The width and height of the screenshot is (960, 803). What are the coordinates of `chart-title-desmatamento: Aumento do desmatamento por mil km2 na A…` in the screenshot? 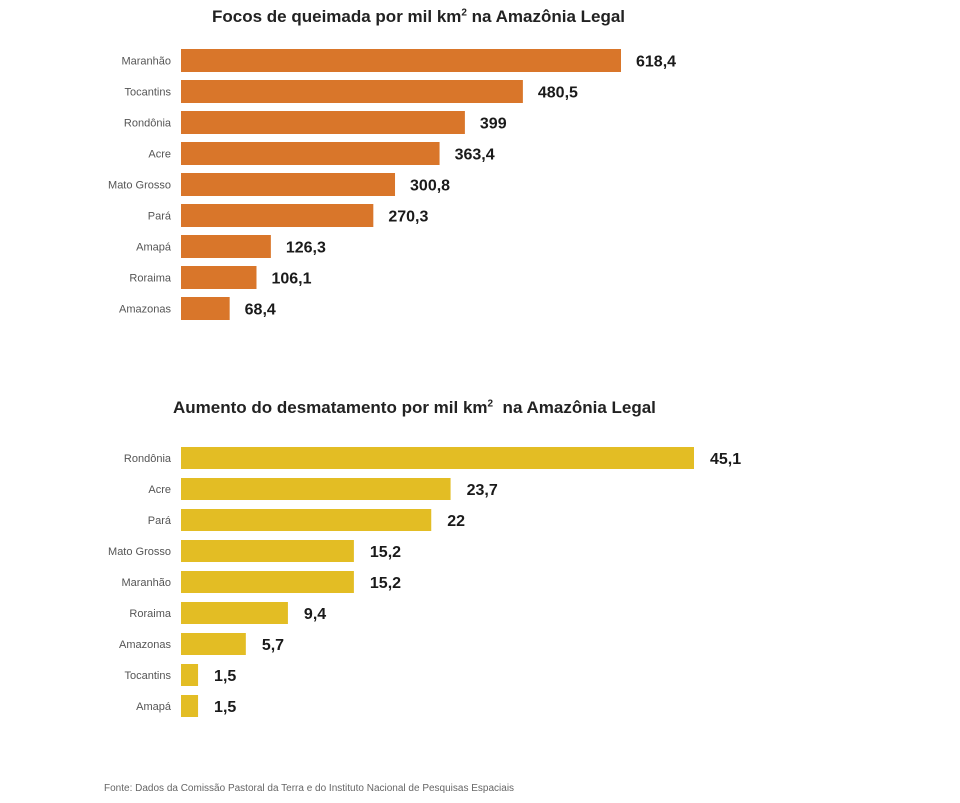 It's located at (414, 408).